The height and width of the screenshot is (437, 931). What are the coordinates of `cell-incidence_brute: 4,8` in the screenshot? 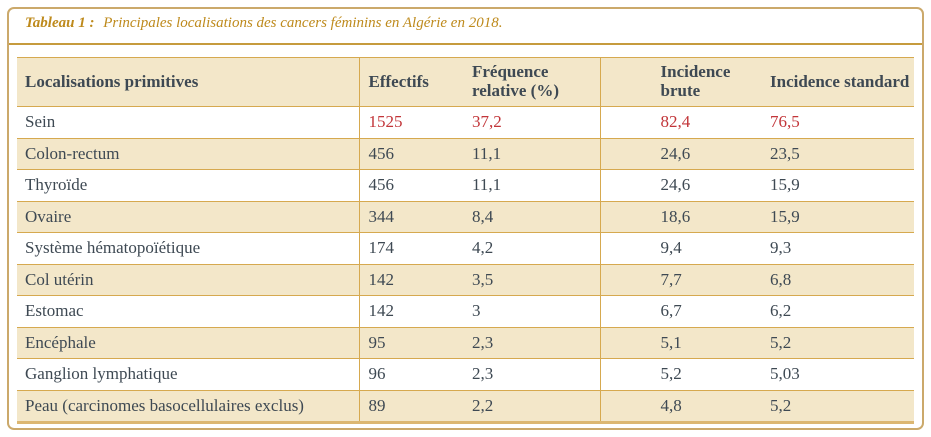 It's located at (679, 406).